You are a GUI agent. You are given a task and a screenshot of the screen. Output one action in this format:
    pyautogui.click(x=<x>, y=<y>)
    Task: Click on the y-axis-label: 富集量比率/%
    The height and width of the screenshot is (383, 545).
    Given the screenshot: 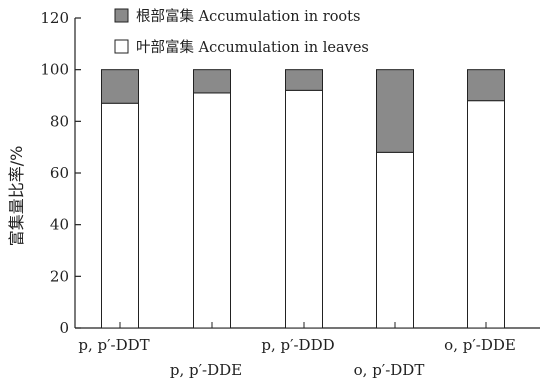 What is the action you would take?
    pyautogui.click(x=16, y=196)
    